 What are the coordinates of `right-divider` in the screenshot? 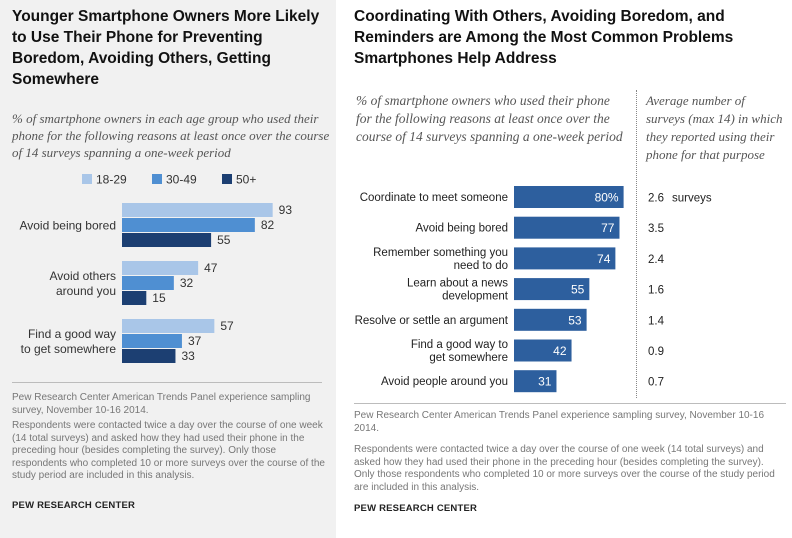 It's located at (570, 403).